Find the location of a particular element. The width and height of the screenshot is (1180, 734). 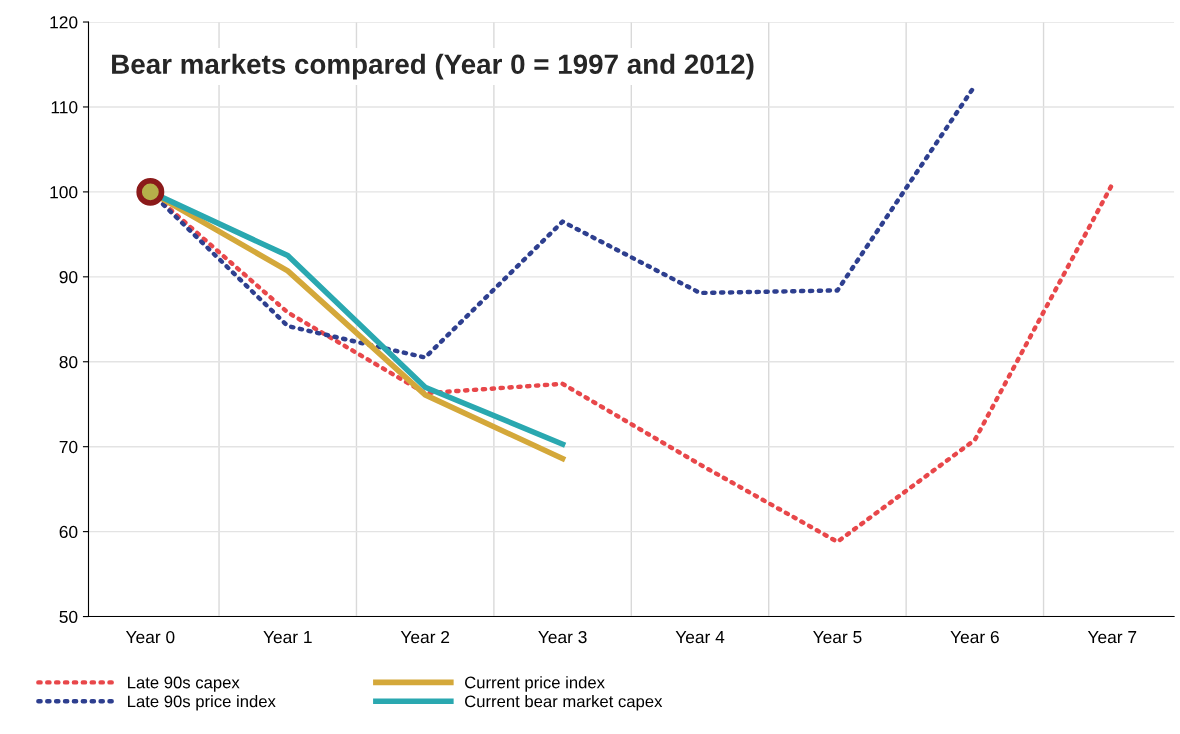

legend-label: Current price index is located at coordinates (535, 684).